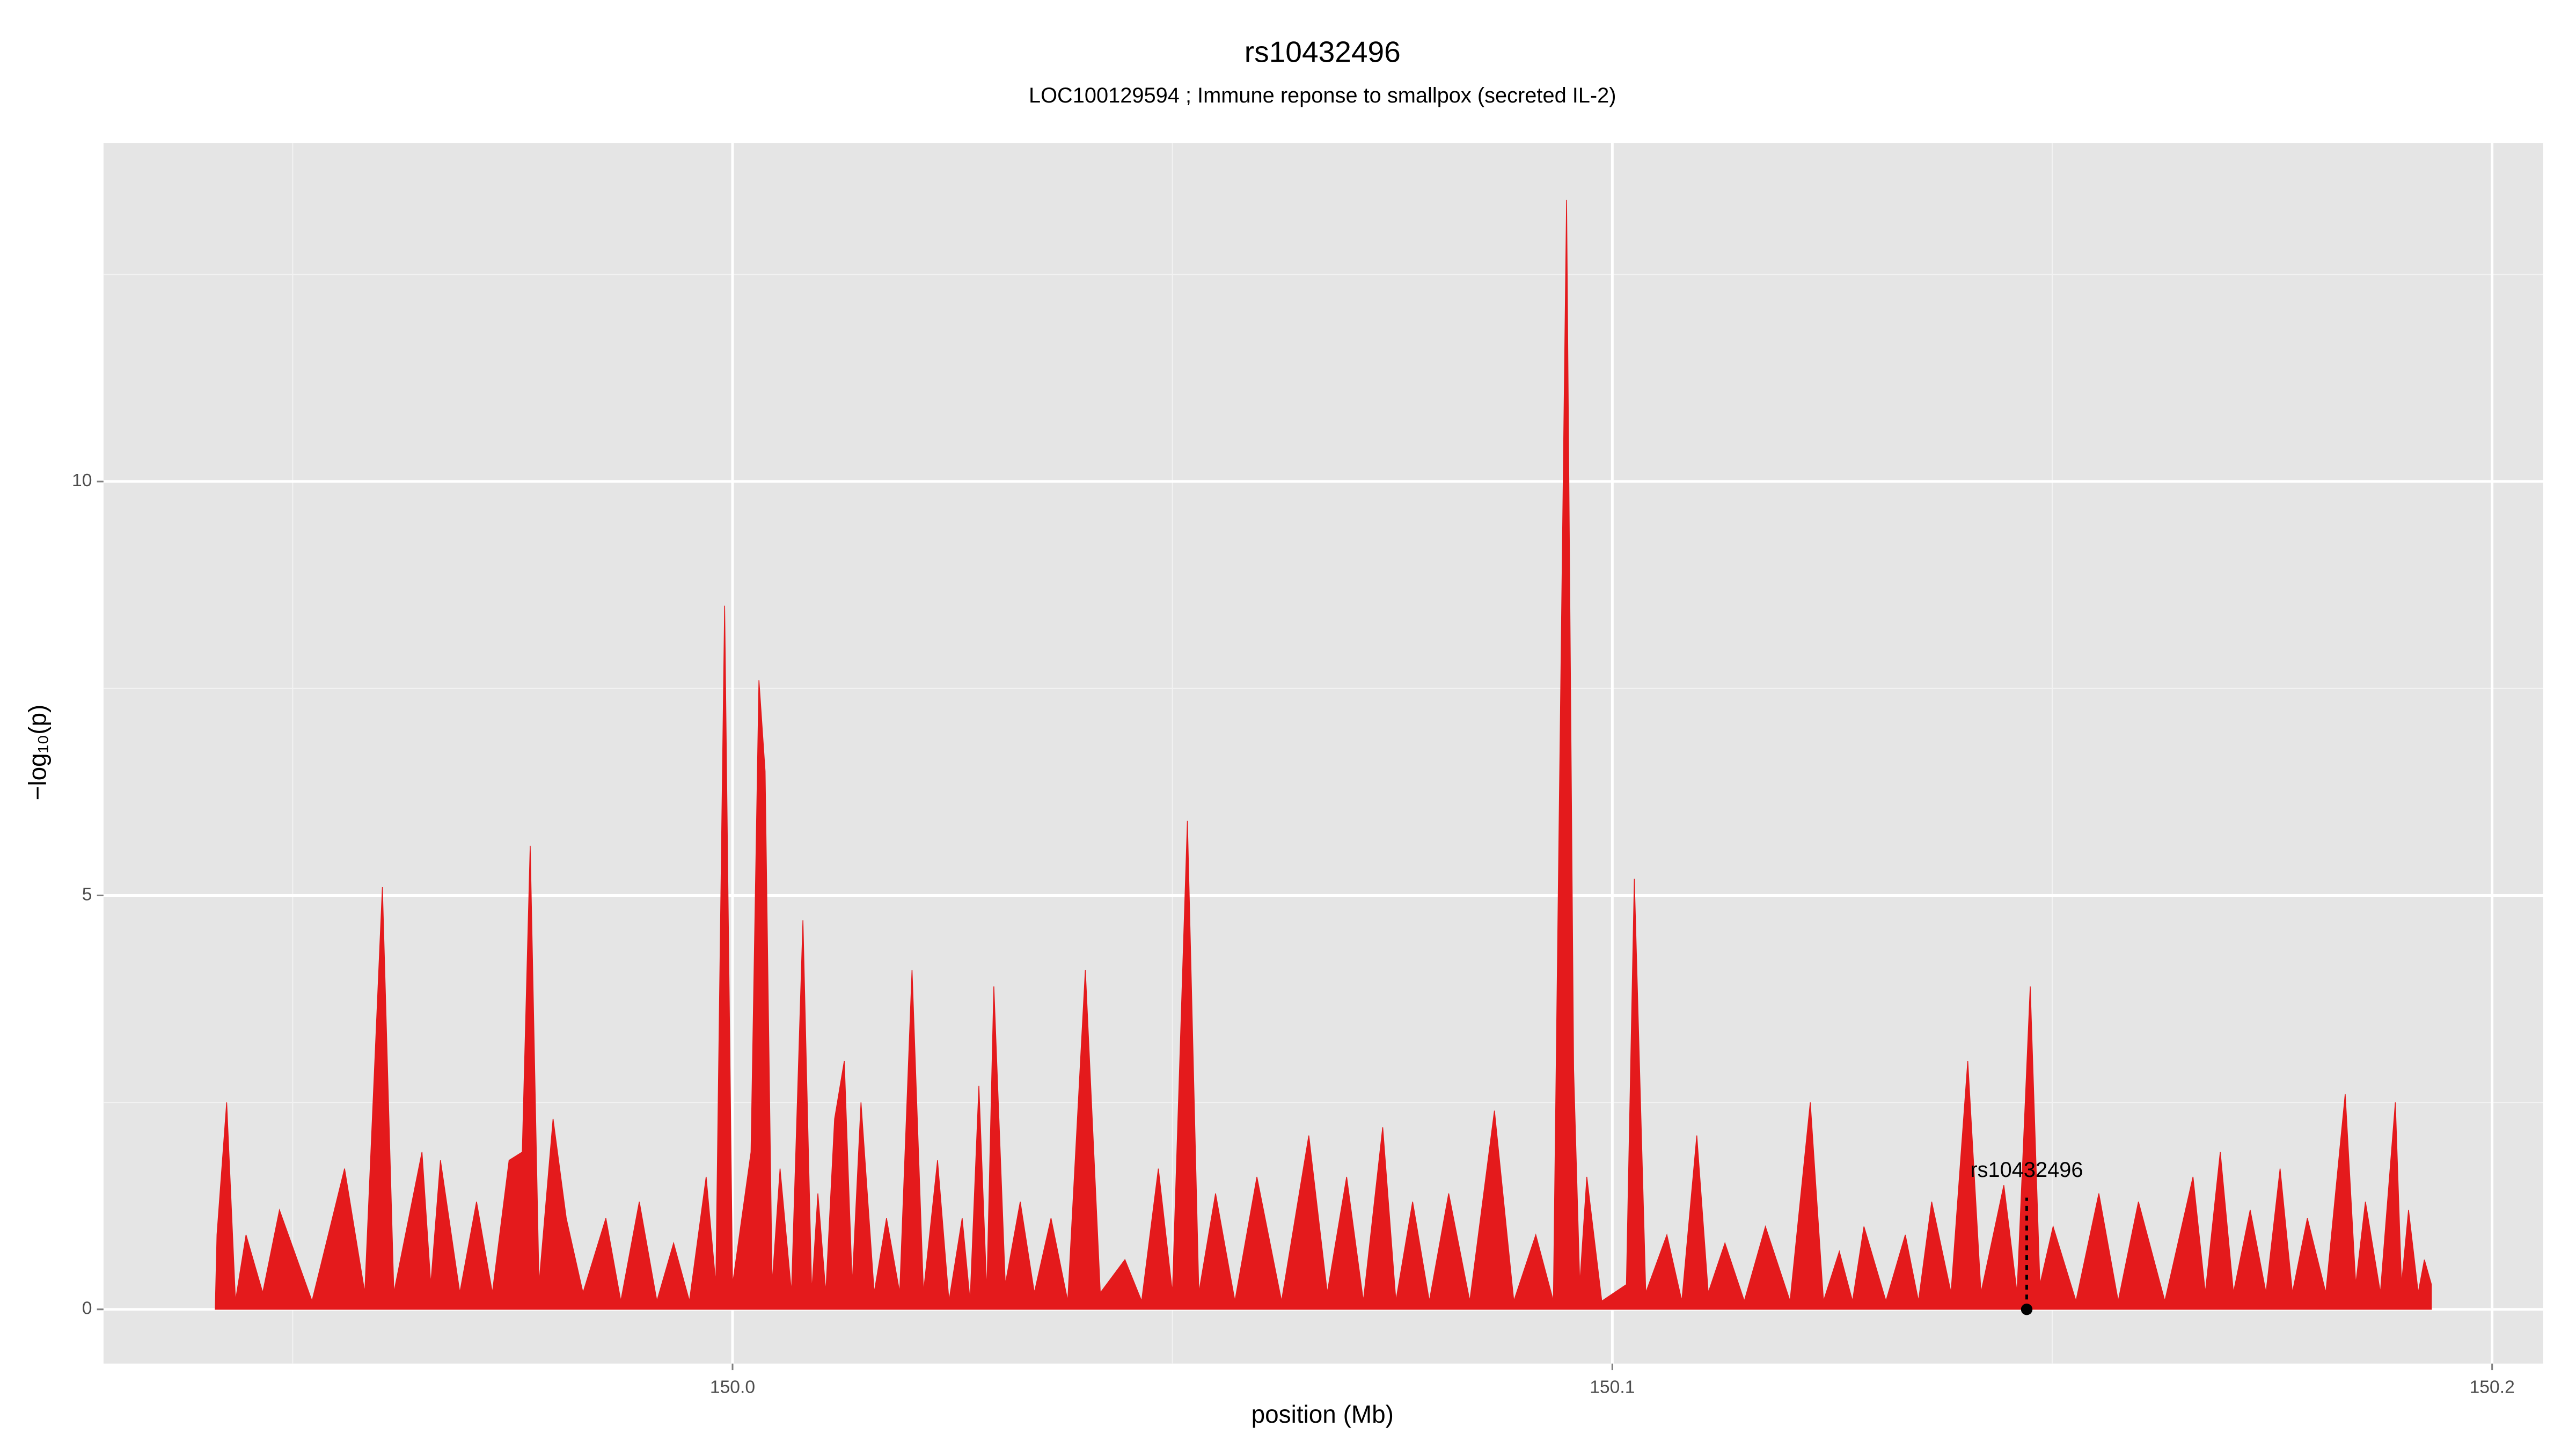 This screenshot has height=1449, width=2576. I want to click on y-tick-label: 10, so click(82, 481).